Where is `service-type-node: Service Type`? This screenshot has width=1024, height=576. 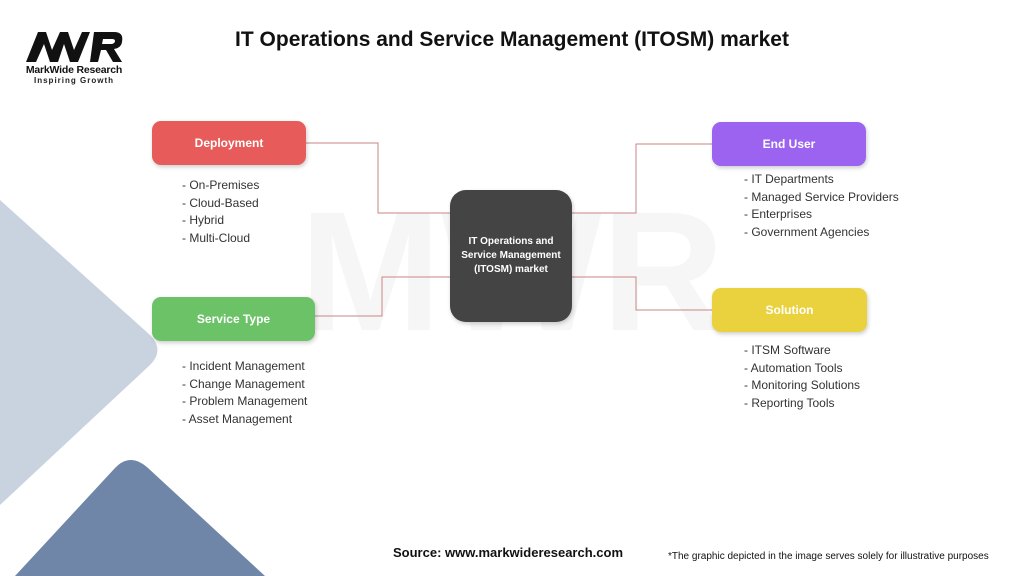
service-type-node: Service Type is located at coordinates (233, 319).